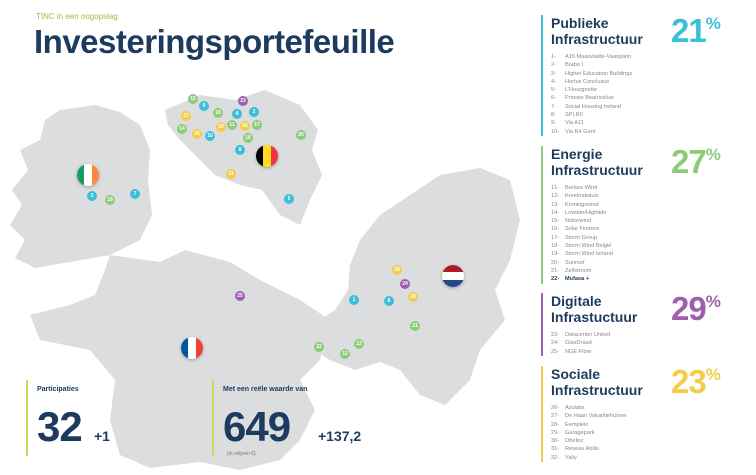 The image size is (756, 475). I want to click on project-name: Lowtide/Hightide, so click(586, 212).